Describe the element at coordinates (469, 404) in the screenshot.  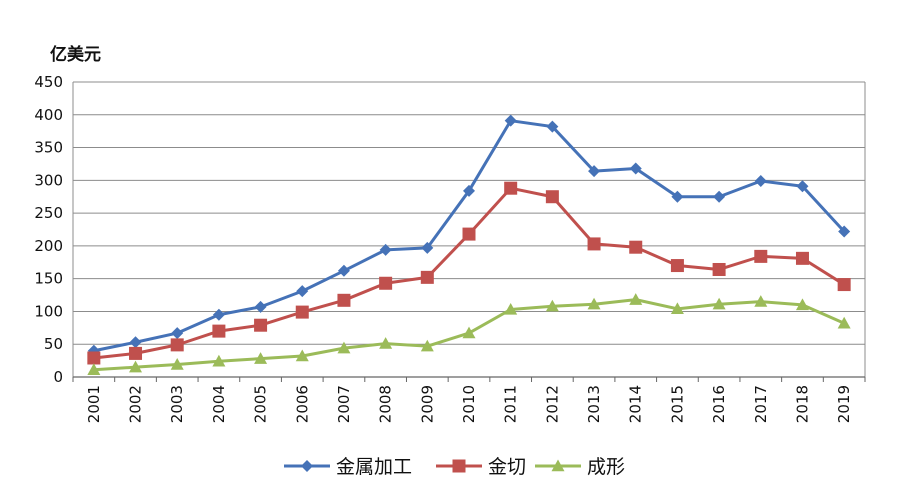
I see `x-tick-label: 2010` at that location.